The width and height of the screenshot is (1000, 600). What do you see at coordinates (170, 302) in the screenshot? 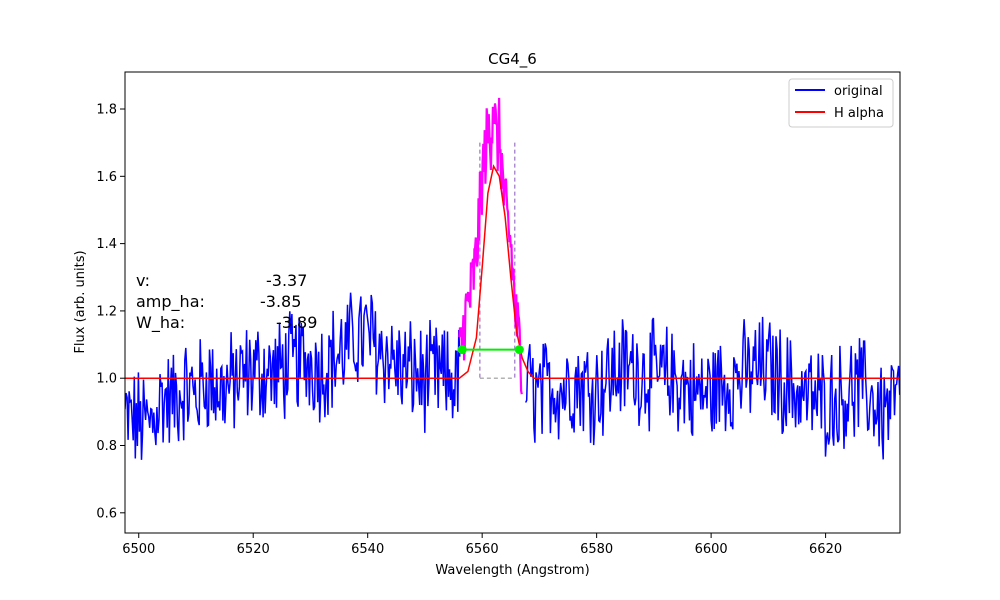
I see `annotation-amp-label: amp_ha:` at bounding box center [170, 302].